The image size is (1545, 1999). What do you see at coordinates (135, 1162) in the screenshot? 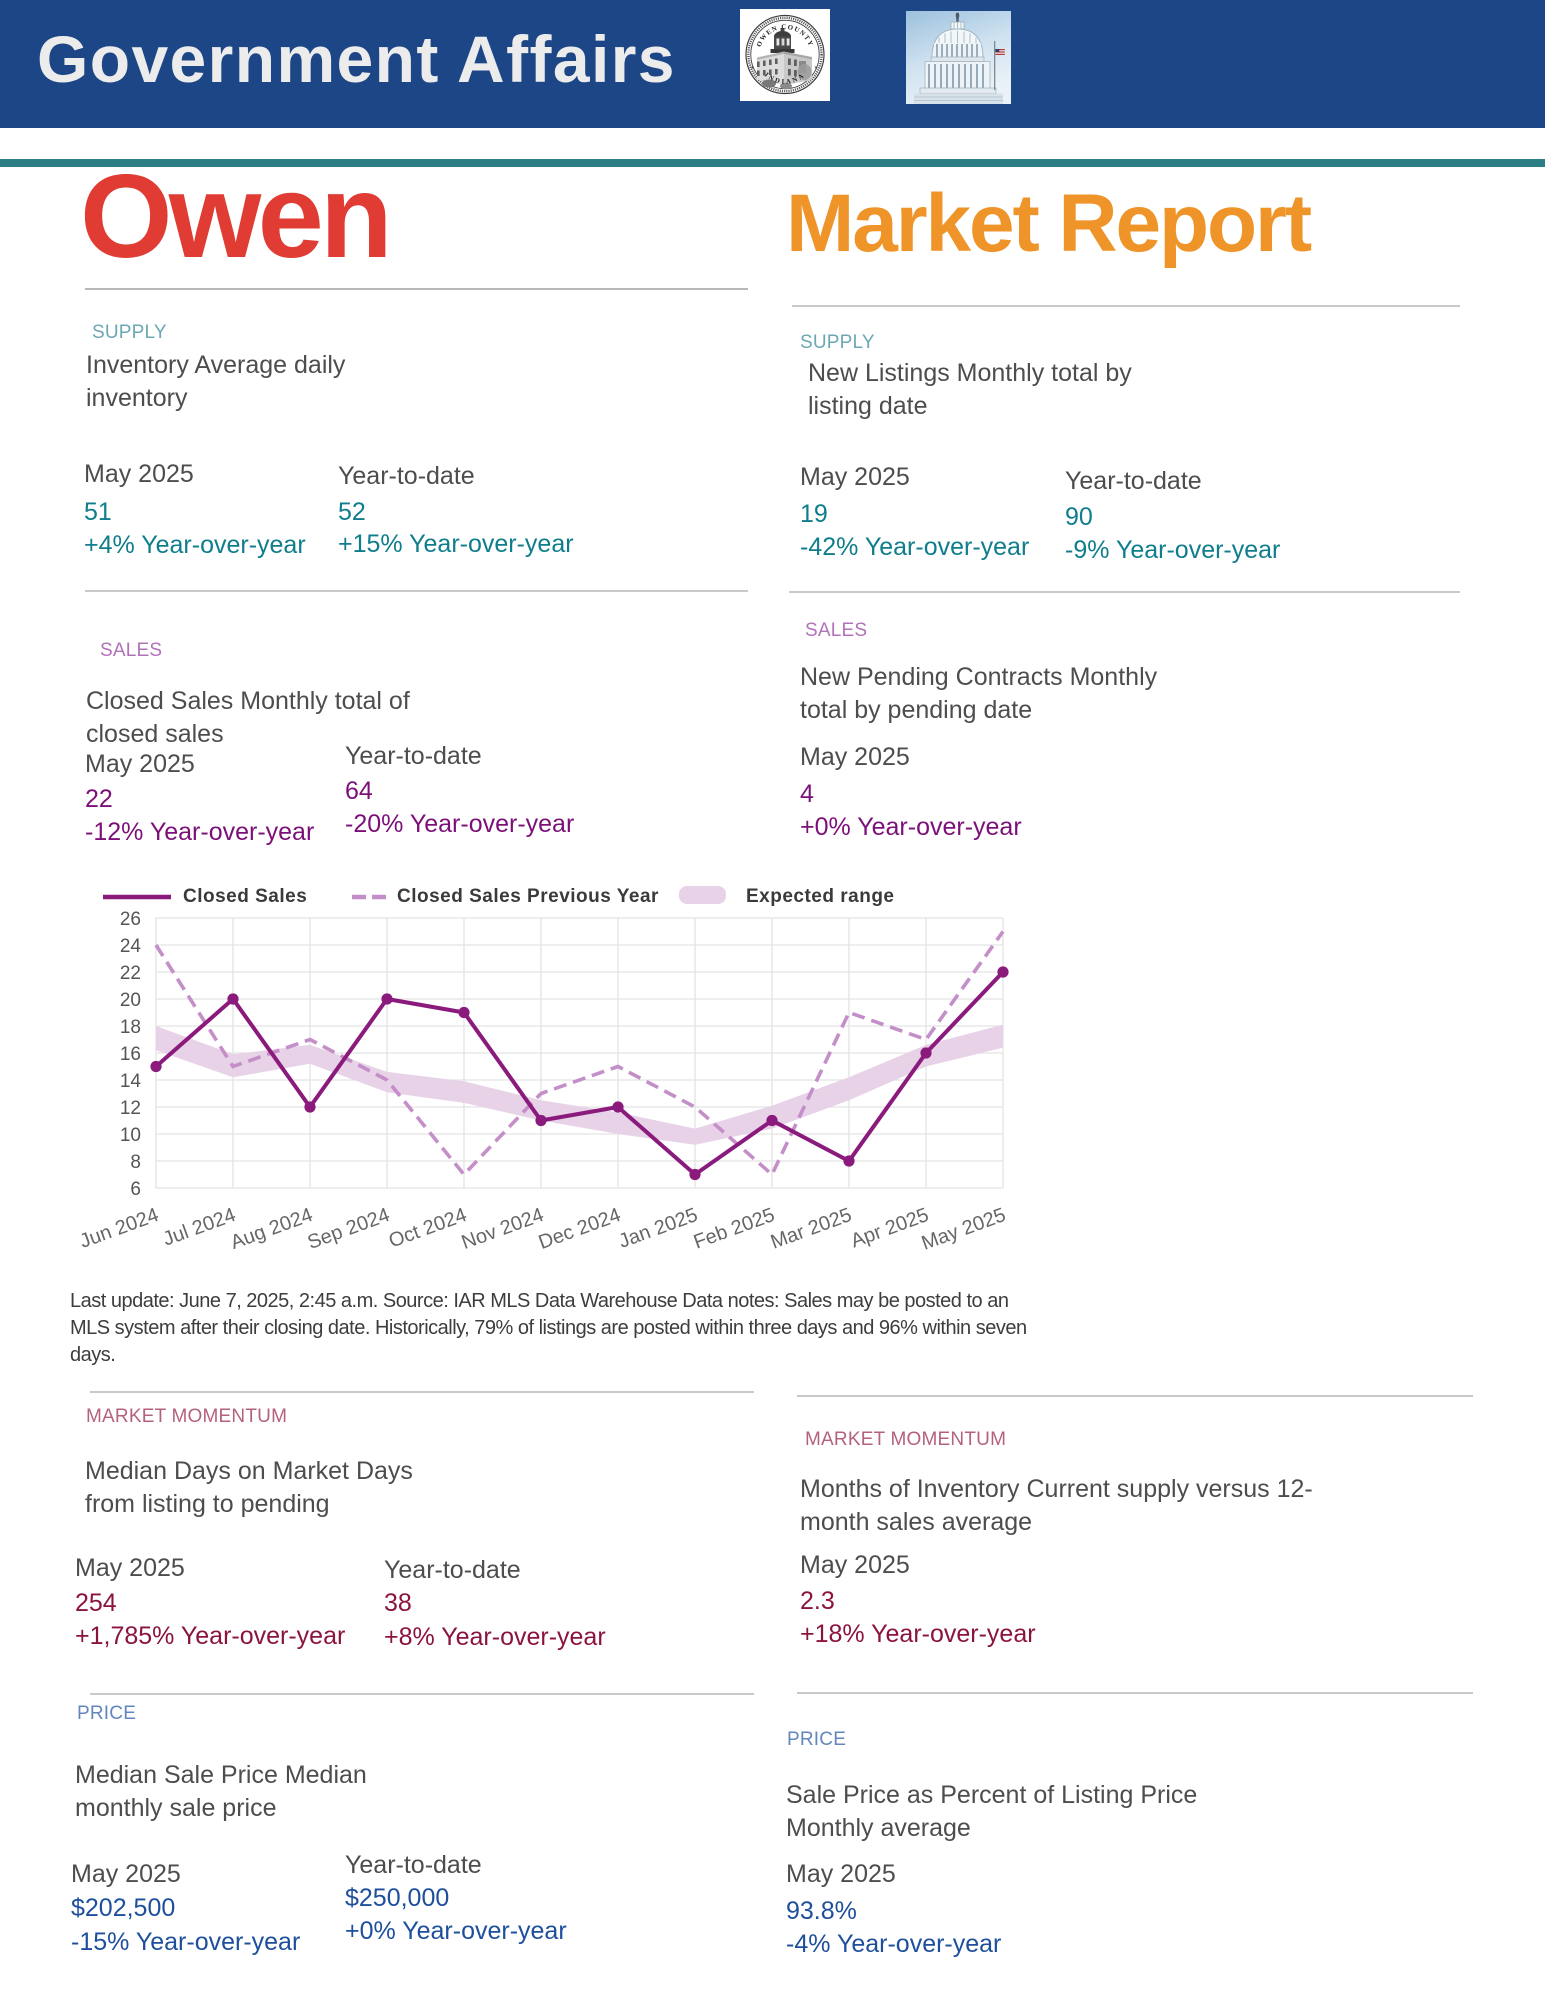
I see `svg-text: 8` at bounding box center [135, 1162].